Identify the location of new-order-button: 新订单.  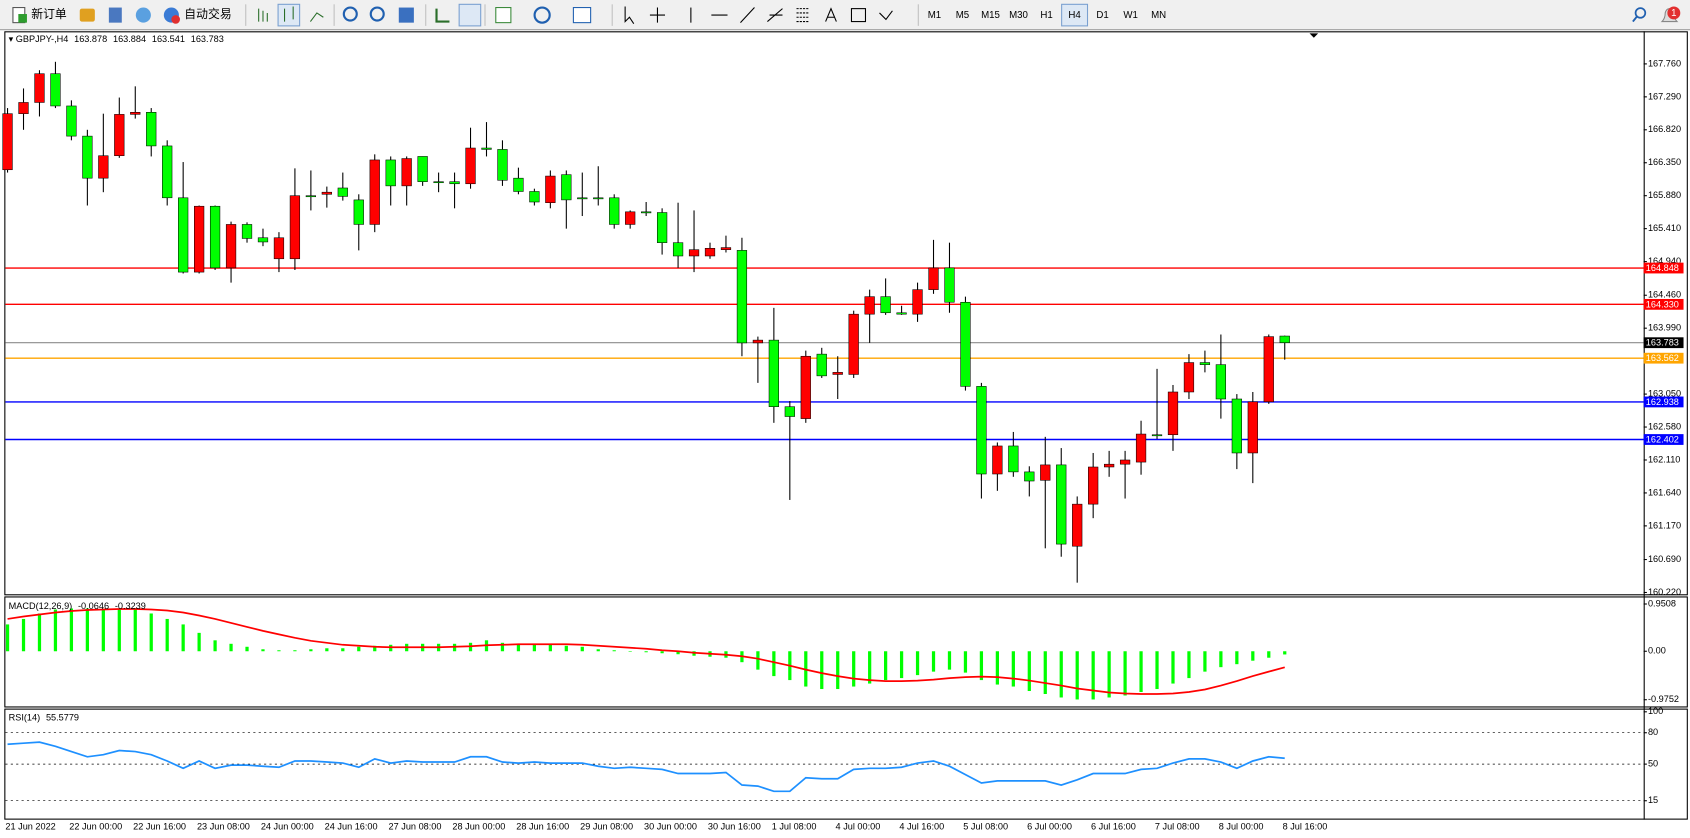
(39, 15).